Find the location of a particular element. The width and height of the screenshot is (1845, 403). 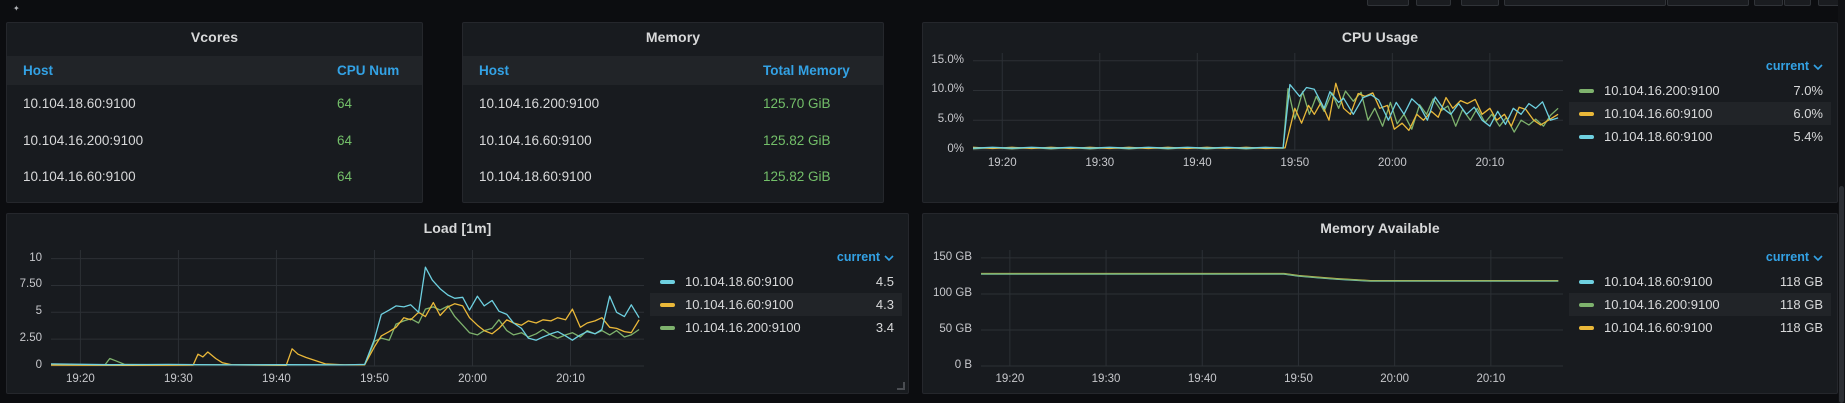

y-axis-tick-label: 0 is located at coordinates (38, 365).